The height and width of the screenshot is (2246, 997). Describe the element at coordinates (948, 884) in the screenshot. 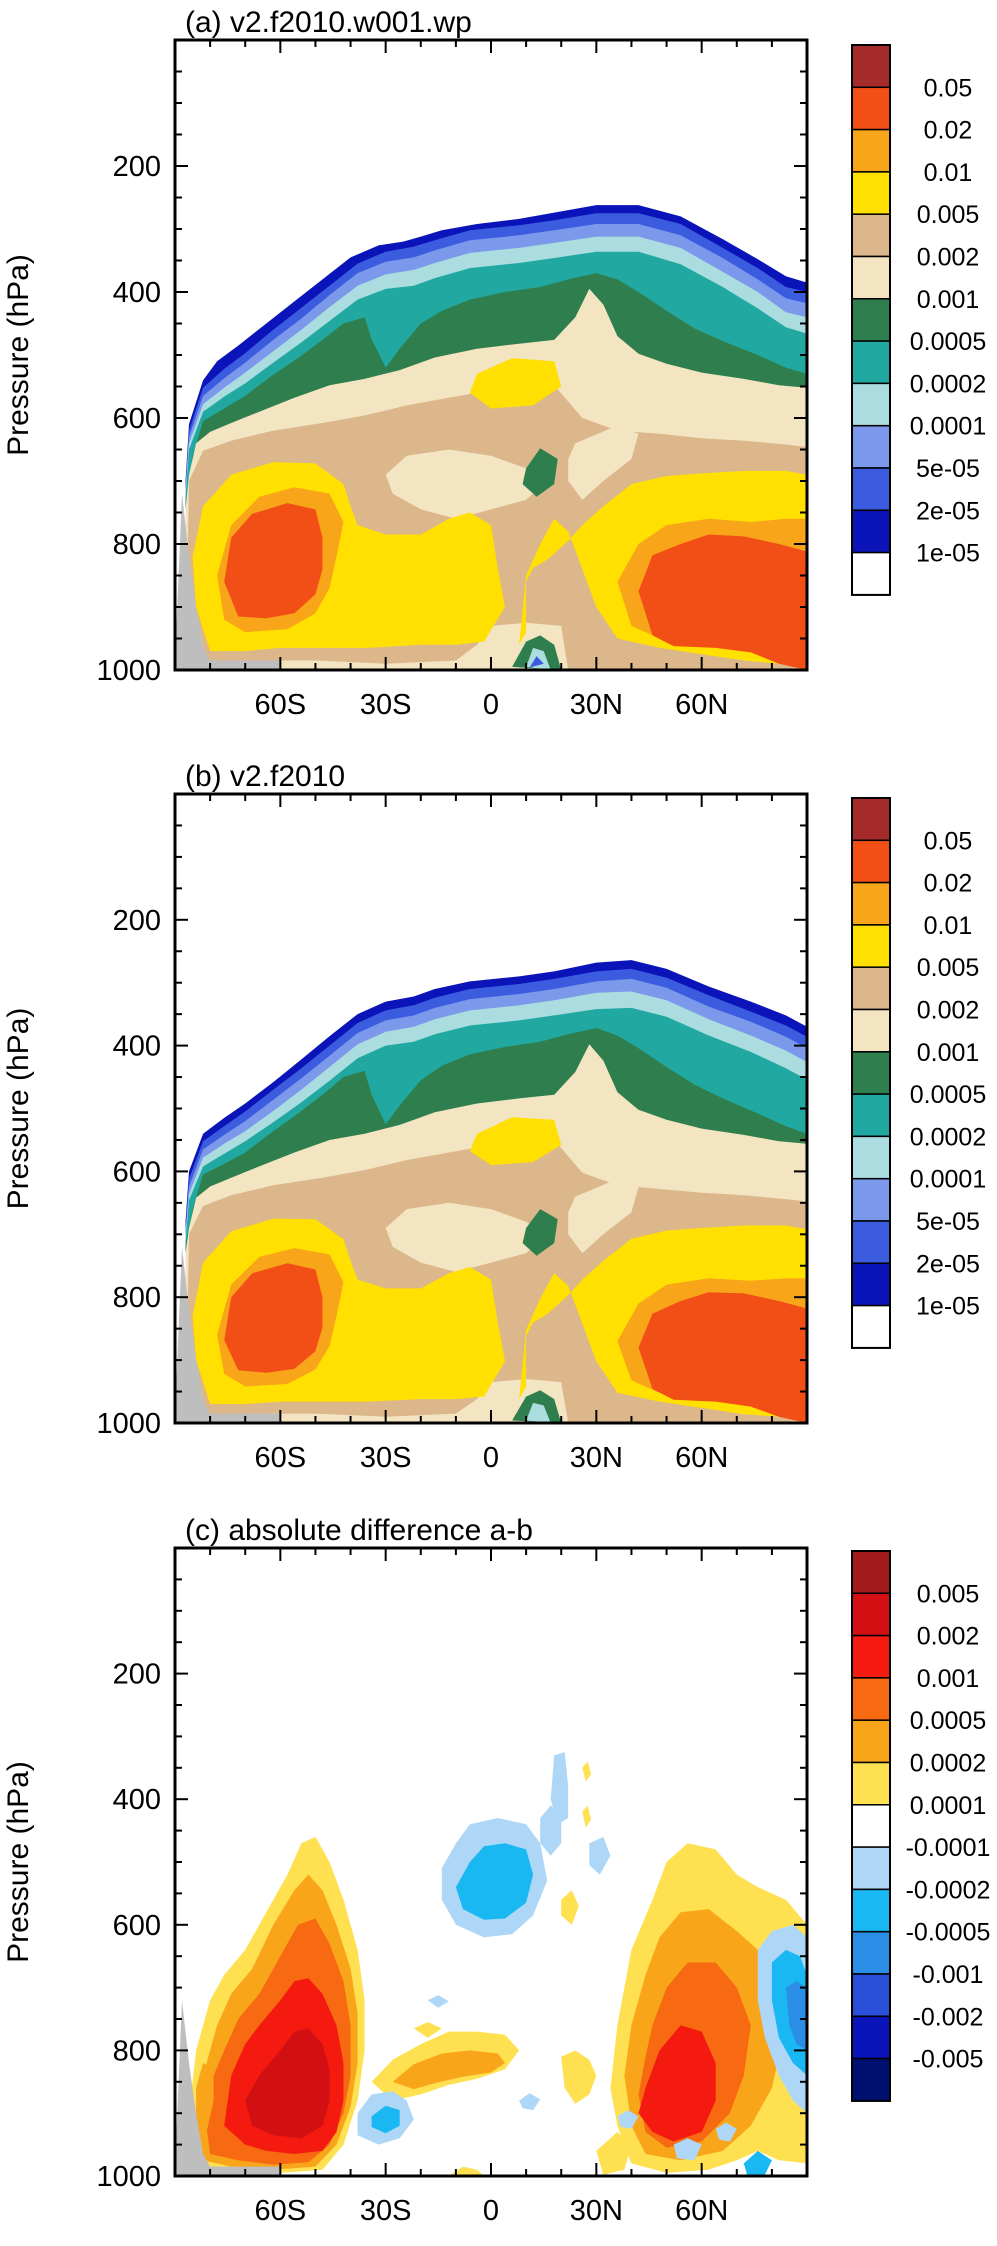

I see `colorbar-label: 0.02` at that location.